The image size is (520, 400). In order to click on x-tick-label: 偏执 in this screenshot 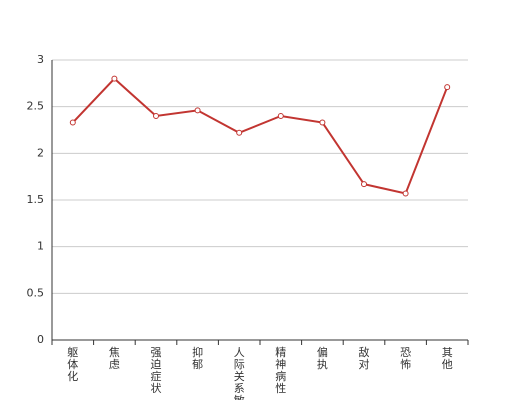, I will do `click(322, 358)`.